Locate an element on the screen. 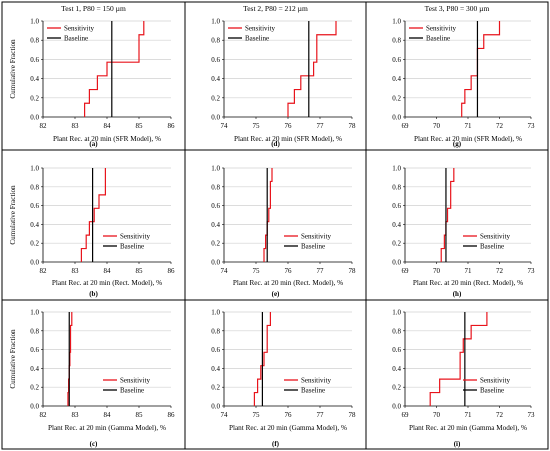 This screenshot has height=451, width=550. x-tick-label: 70 is located at coordinates (437, 271).